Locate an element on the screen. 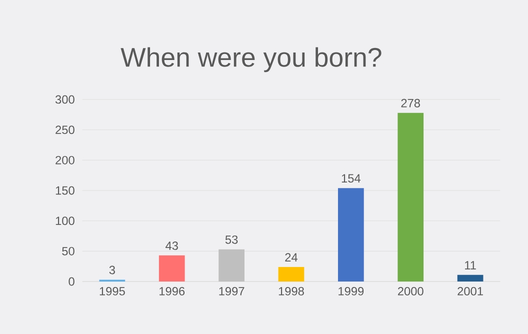 This screenshot has height=334, width=528. data-label: 278 is located at coordinates (410, 103).